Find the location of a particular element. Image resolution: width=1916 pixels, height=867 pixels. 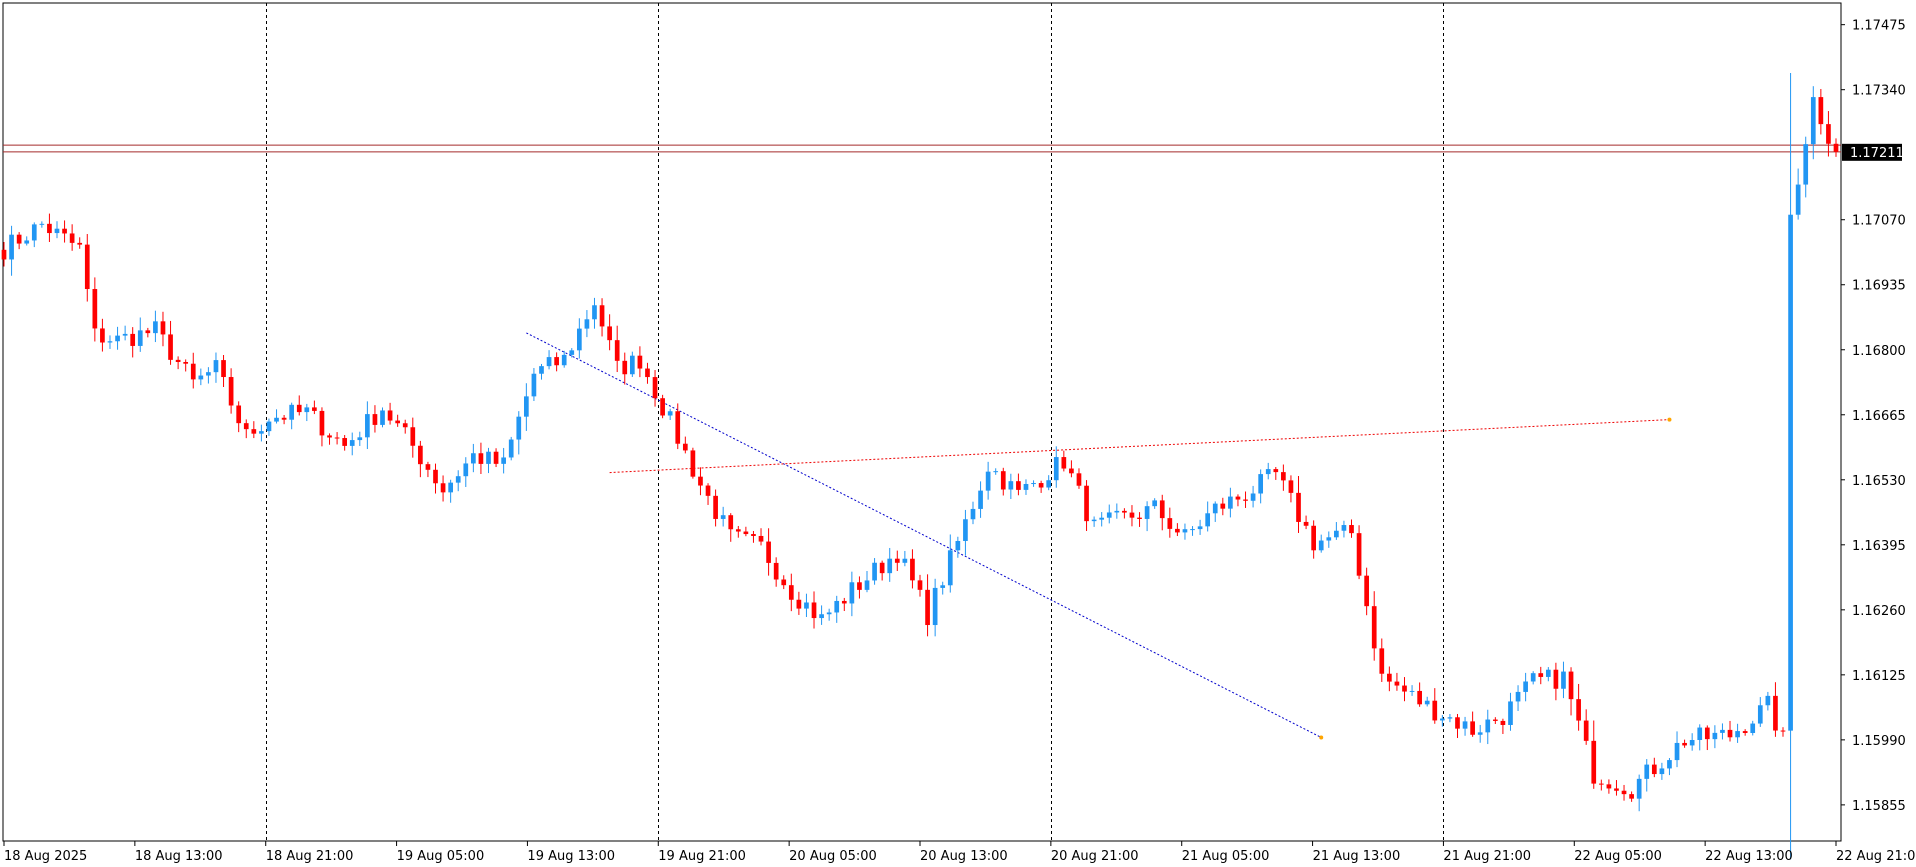

current-price-tag: 1.17211 is located at coordinates (1873, 152).